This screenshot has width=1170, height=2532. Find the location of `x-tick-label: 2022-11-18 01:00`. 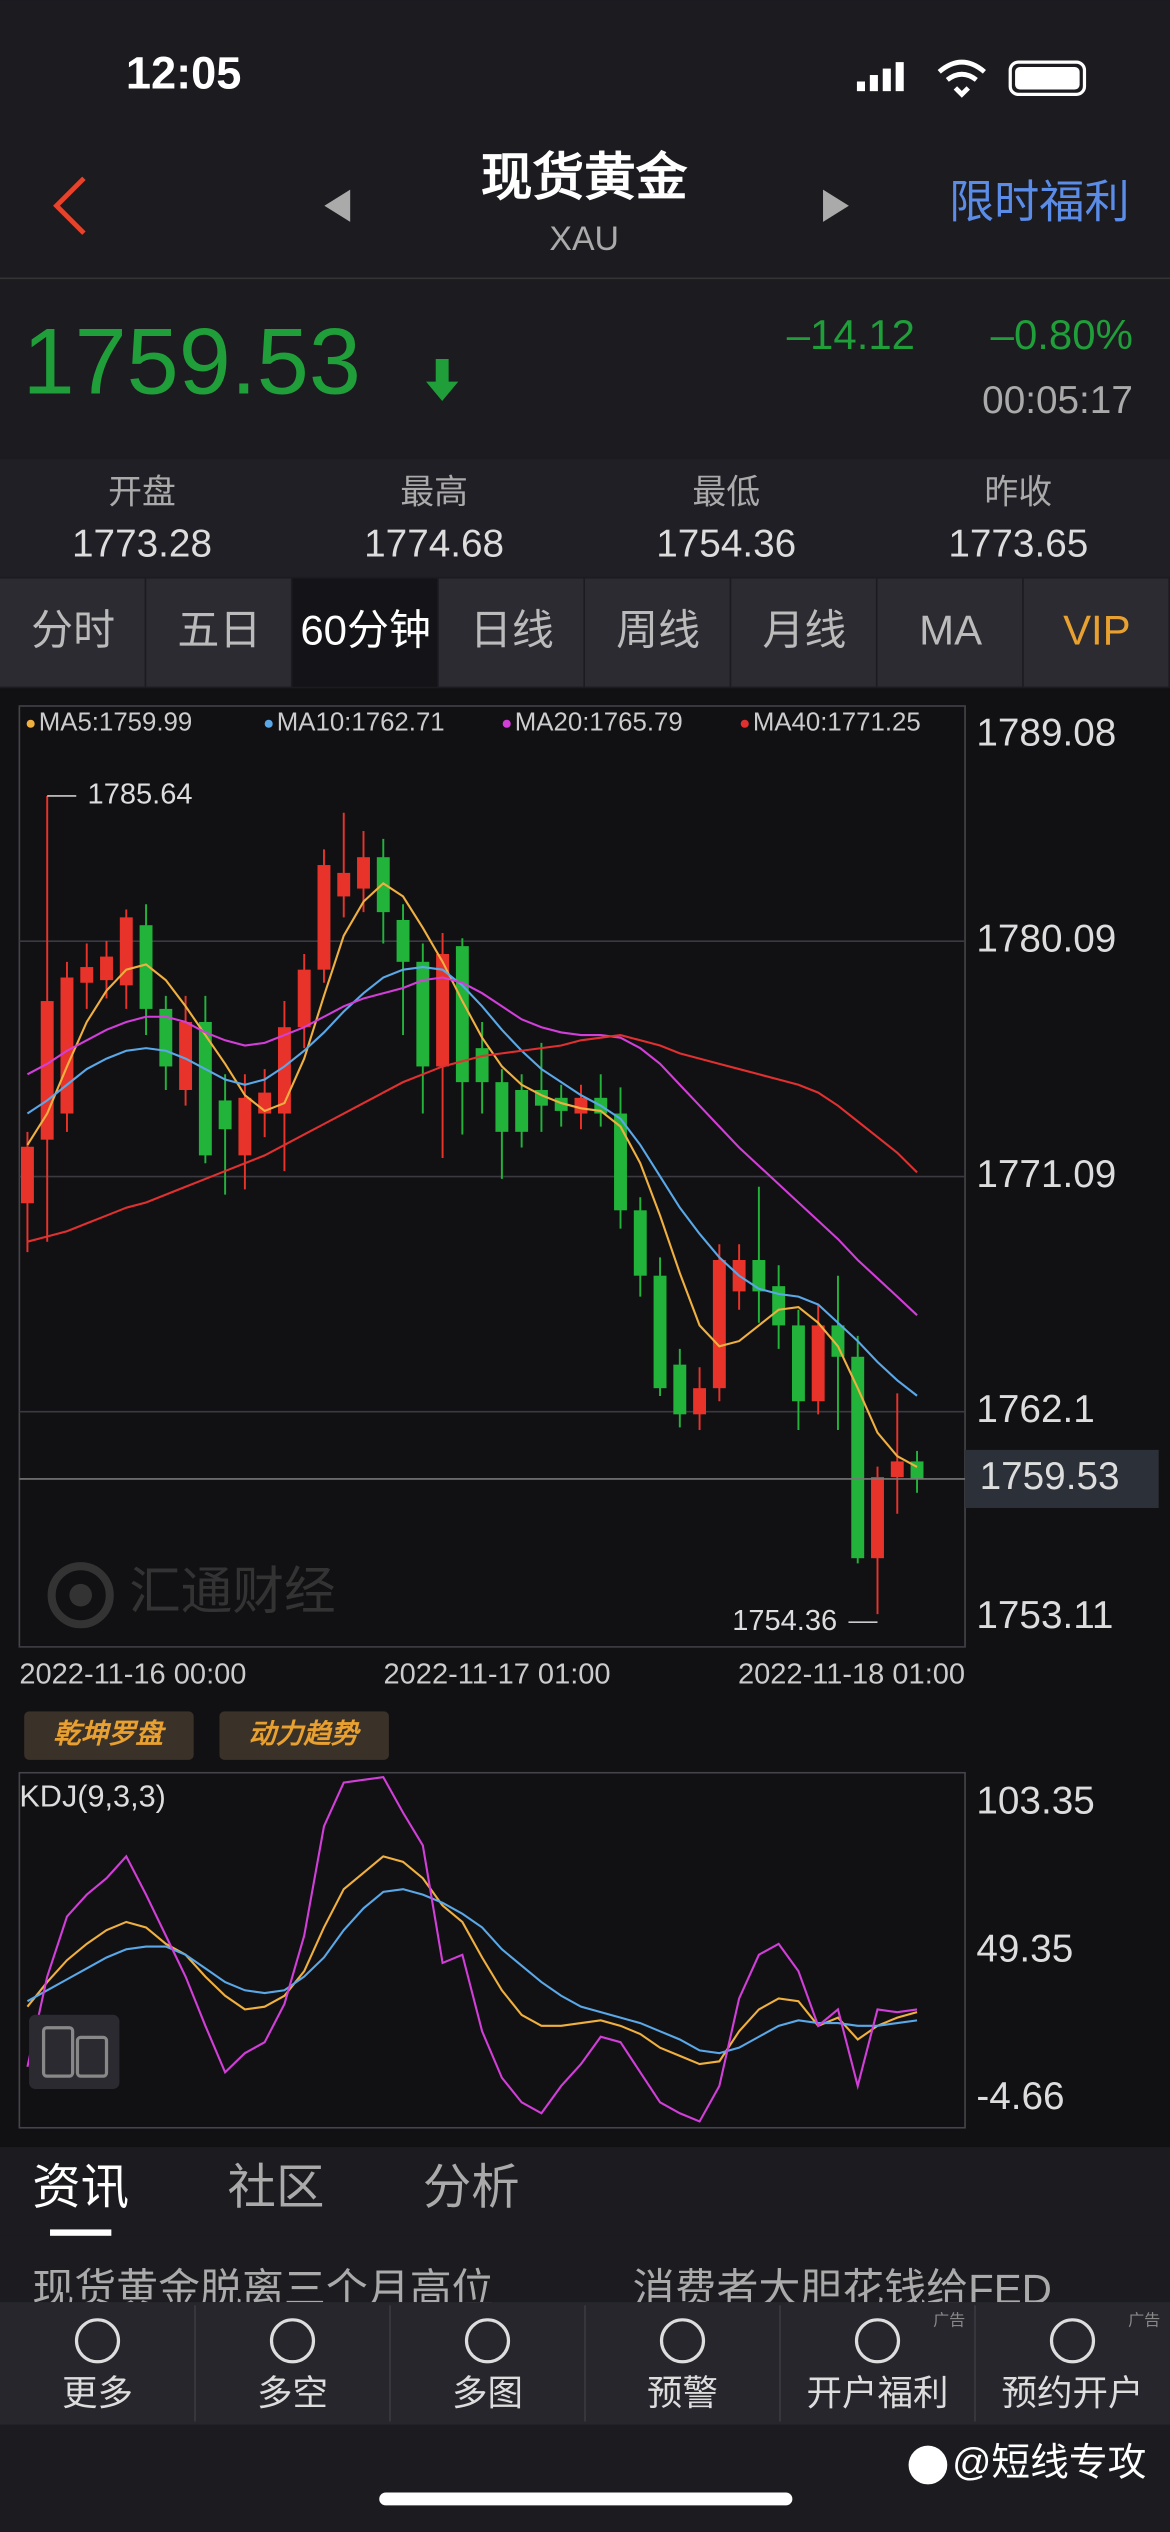

x-tick-label: 2022-11-18 01:00 is located at coordinates (851, 1675).